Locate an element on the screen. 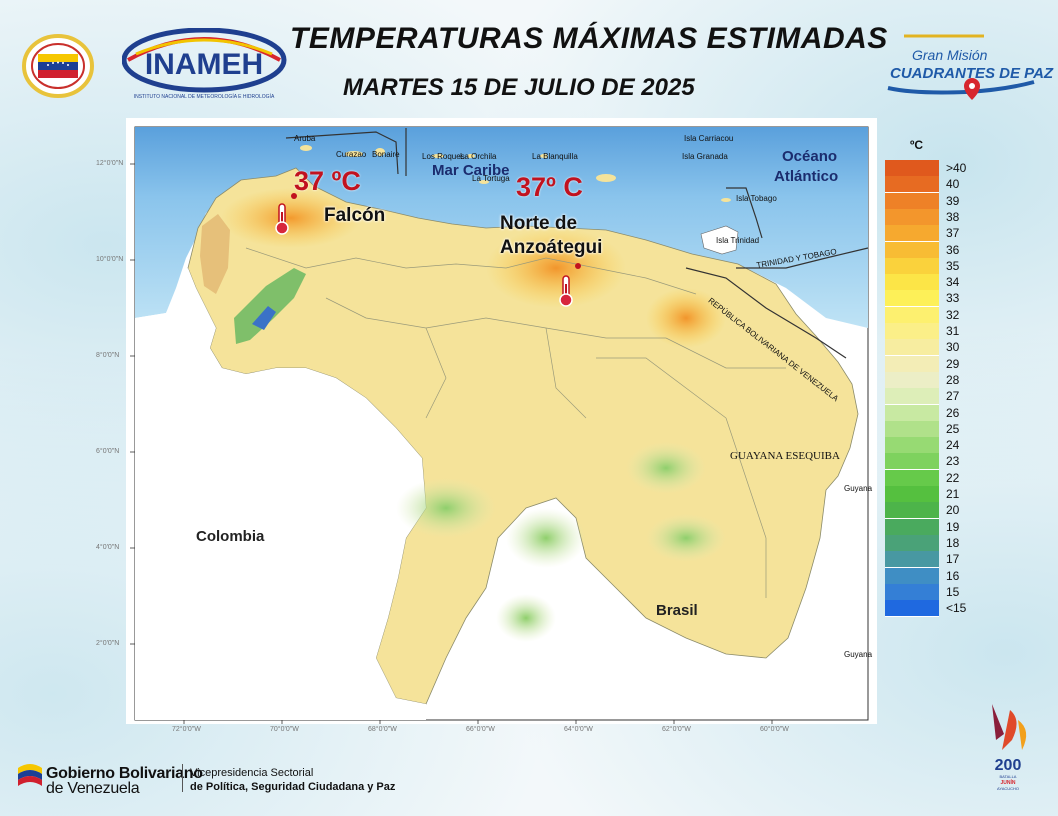 This screenshot has width=1058, height=816. label-guayana-esequiba: GUAYANA ESEQUIBA is located at coordinates (785, 456).